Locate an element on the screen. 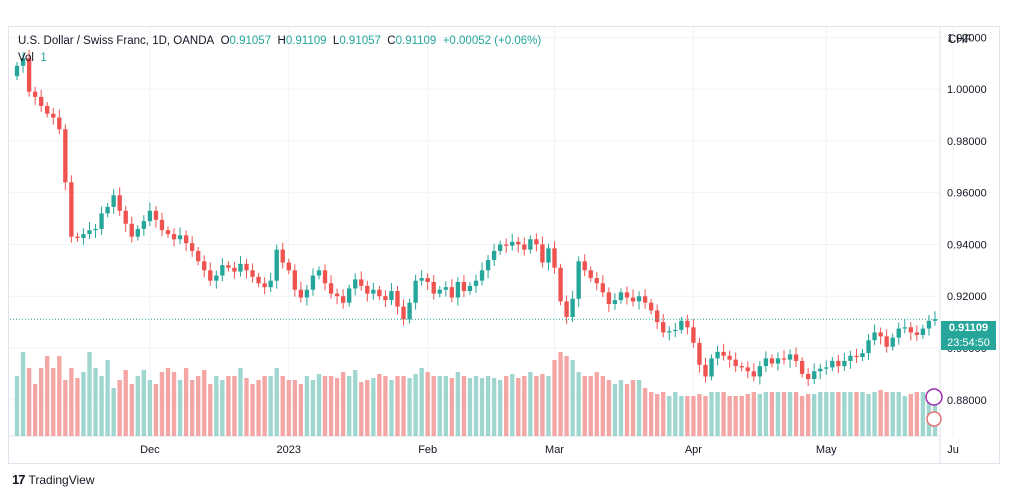 This screenshot has width=1012, height=498. change-value: +0.00052 (+0.06%) is located at coordinates (492, 41).